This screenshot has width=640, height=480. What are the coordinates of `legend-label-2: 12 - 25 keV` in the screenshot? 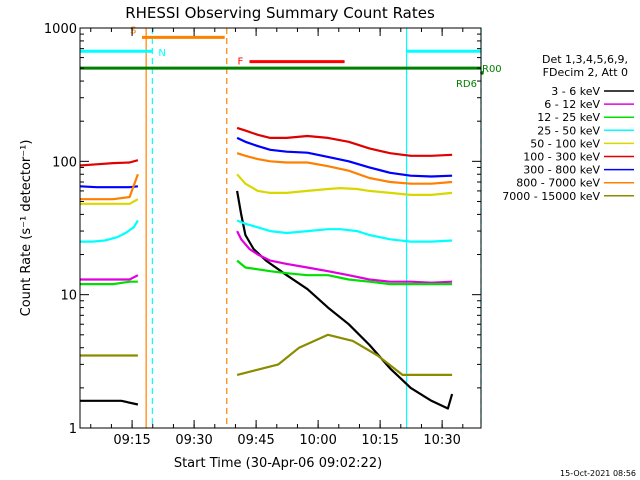 It's located at (568, 117).